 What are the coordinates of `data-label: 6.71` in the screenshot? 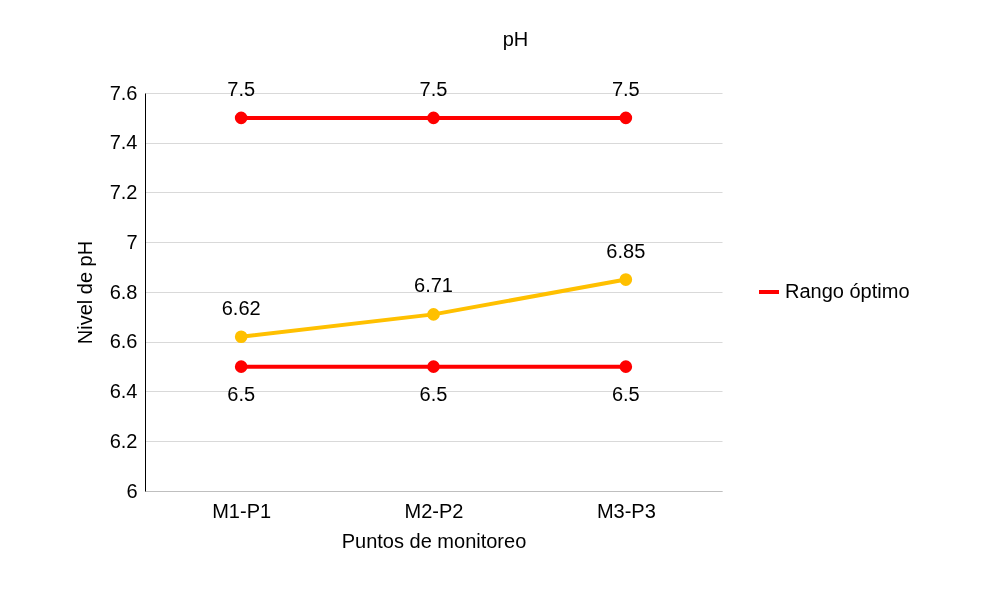 It's located at (433, 285).